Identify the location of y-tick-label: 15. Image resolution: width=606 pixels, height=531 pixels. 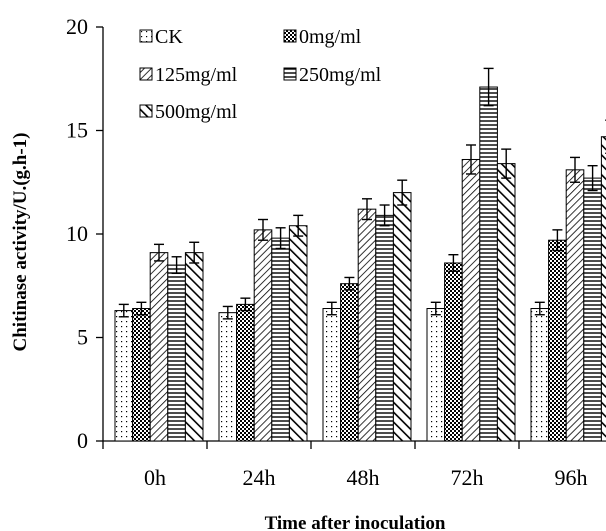
(77, 130).